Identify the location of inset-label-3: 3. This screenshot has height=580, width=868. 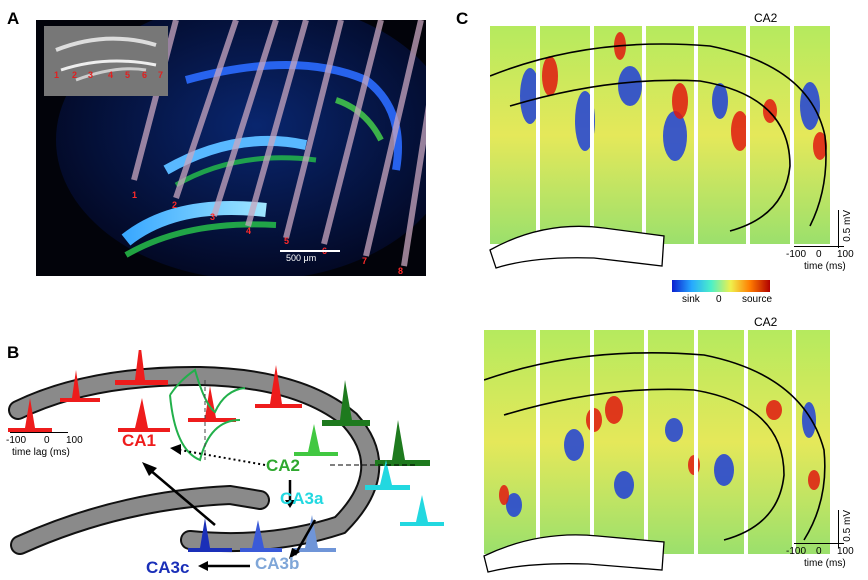
(91, 75).